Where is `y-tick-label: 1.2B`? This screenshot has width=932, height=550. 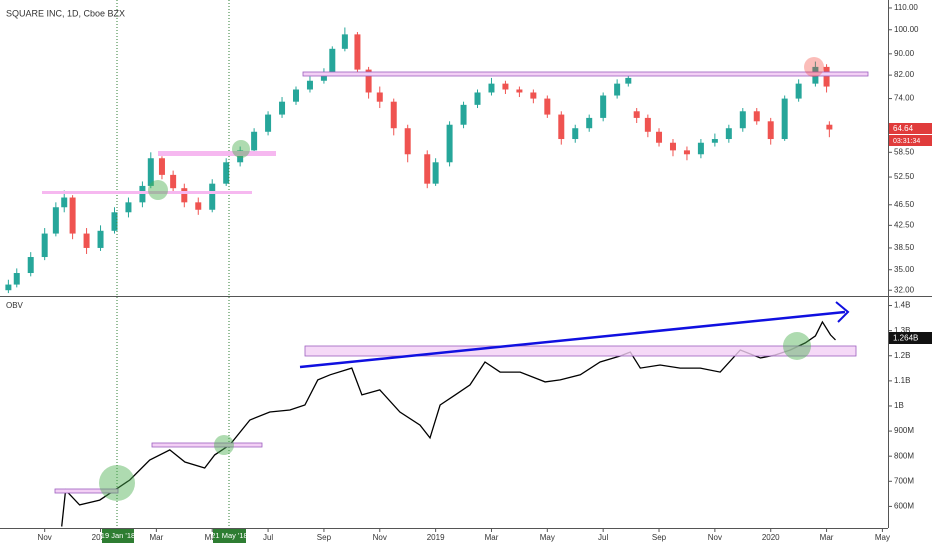
y-tick-label: 1.2B is located at coordinates (902, 355).